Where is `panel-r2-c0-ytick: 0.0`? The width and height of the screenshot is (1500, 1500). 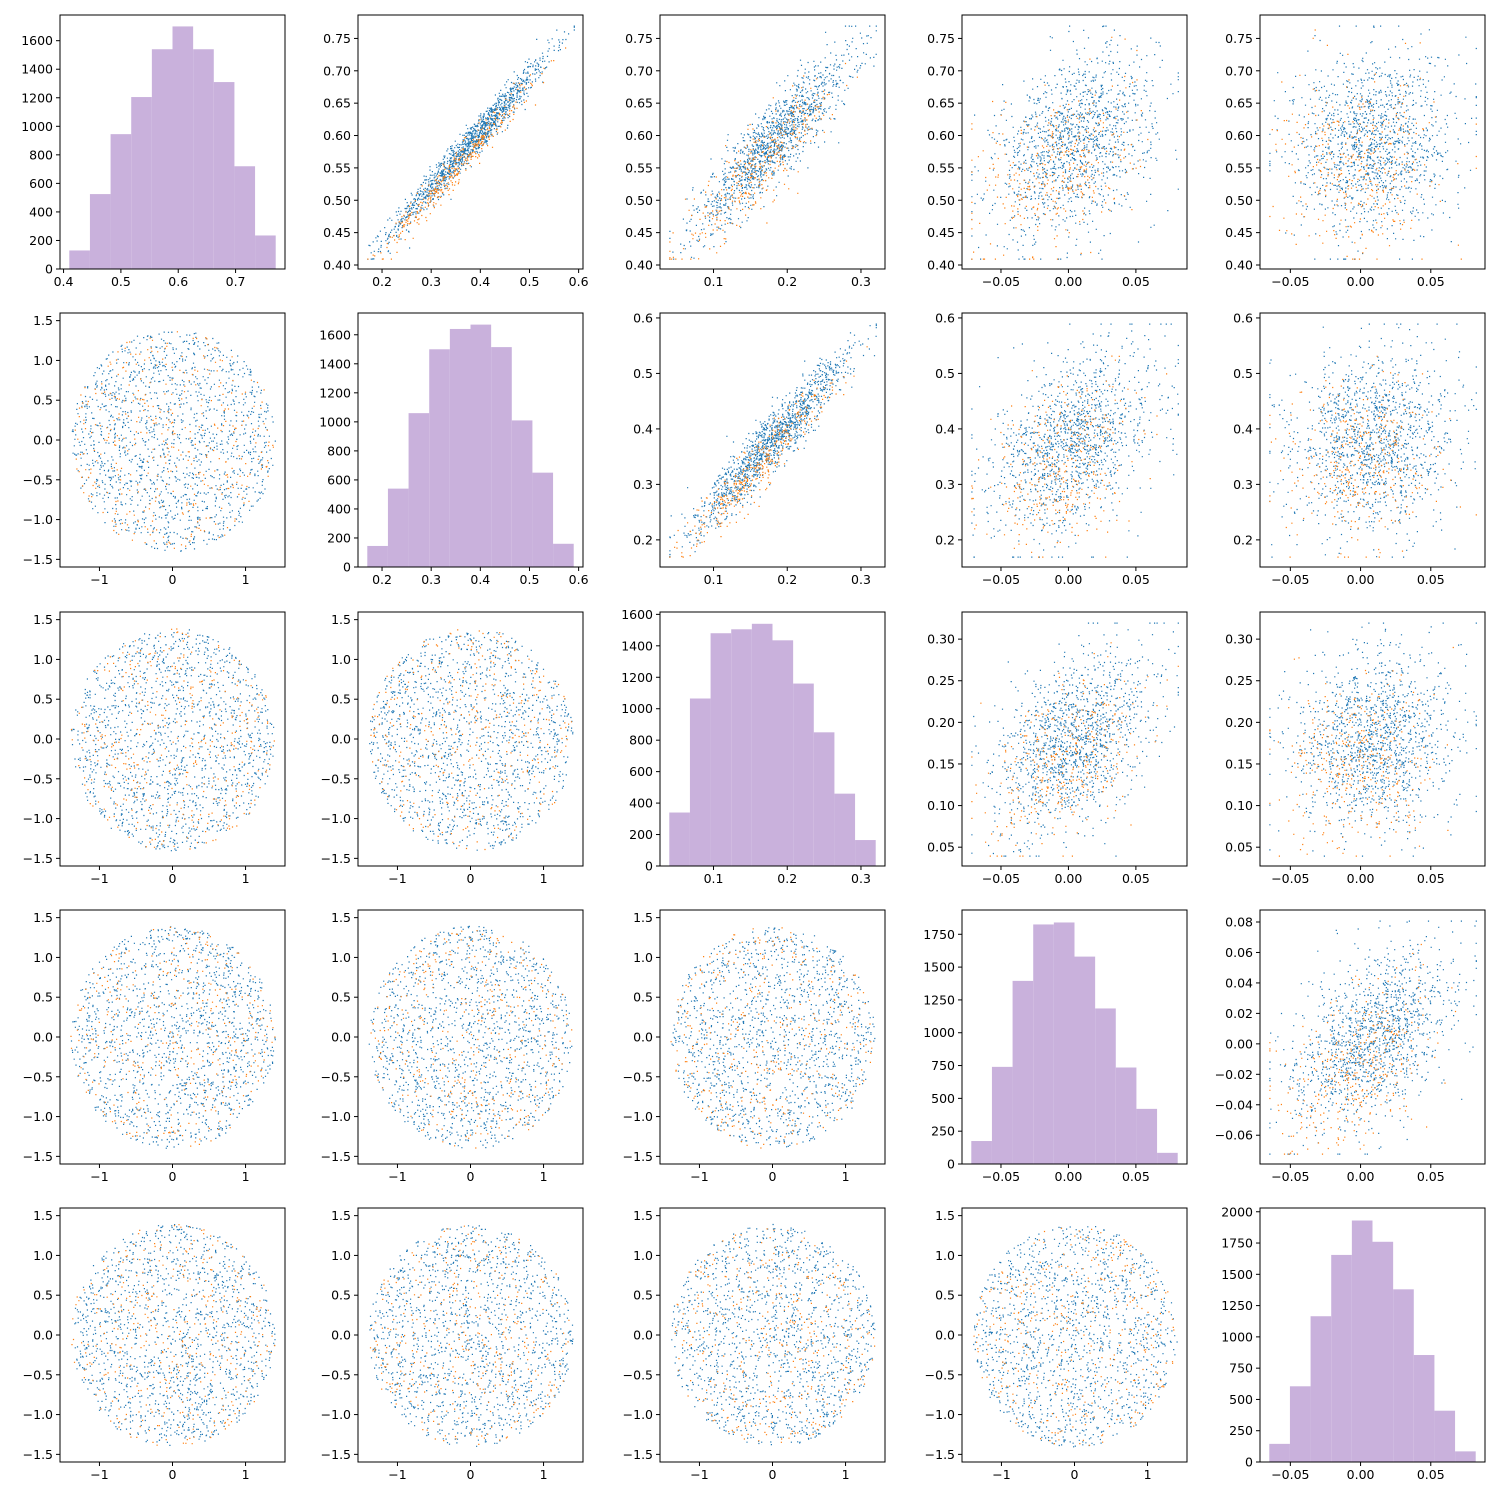 panel-r2-c0-ytick: 0.0 is located at coordinates (46, 739).